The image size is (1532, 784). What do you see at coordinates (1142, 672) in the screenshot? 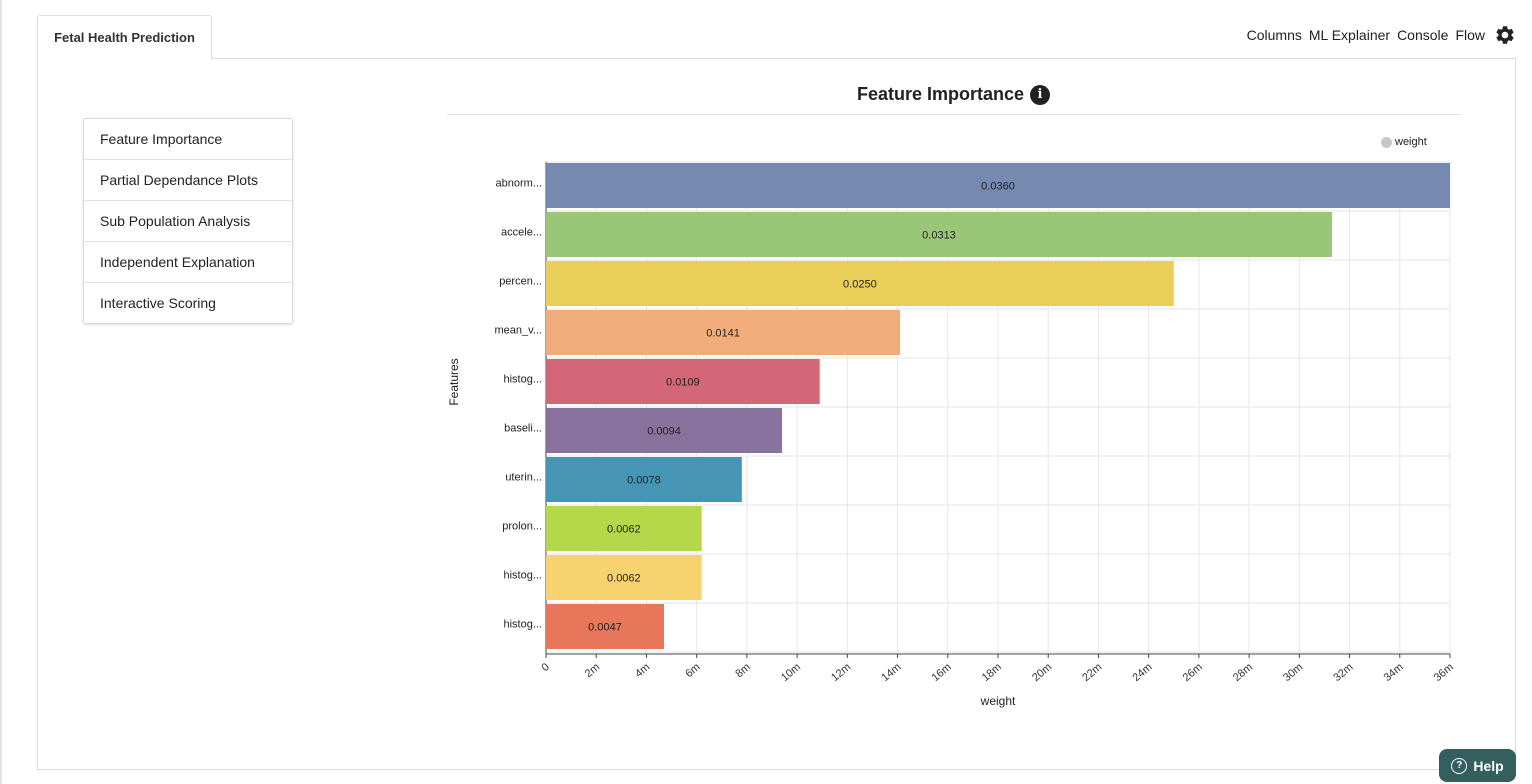
I see `x-tick-label: 24m` at bounding box center [1142, 672].